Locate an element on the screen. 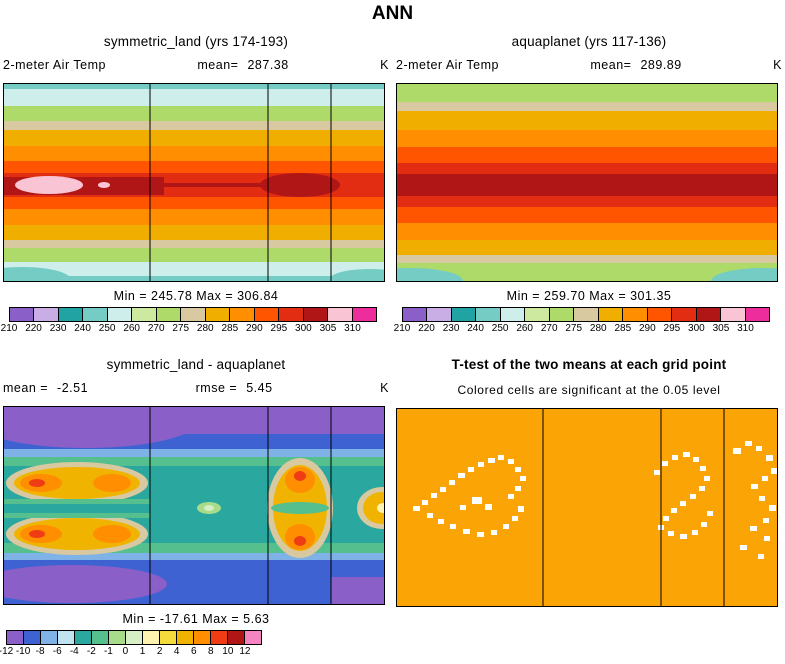 The image size is (785, 664). colorbar-tick-label: 1 is located at coordinates (142, 651).